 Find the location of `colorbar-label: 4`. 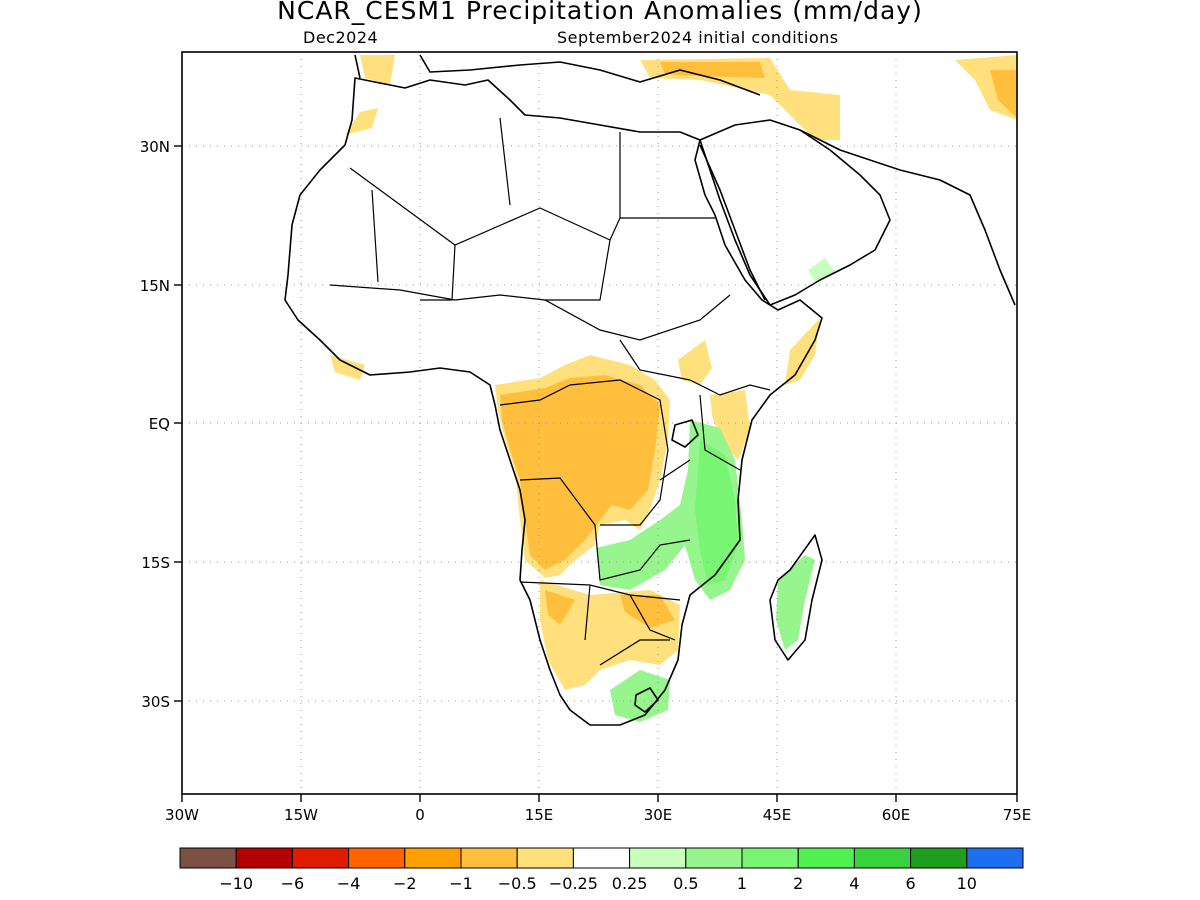

colorbar-label: 4 is located at coordinates (854, 883).